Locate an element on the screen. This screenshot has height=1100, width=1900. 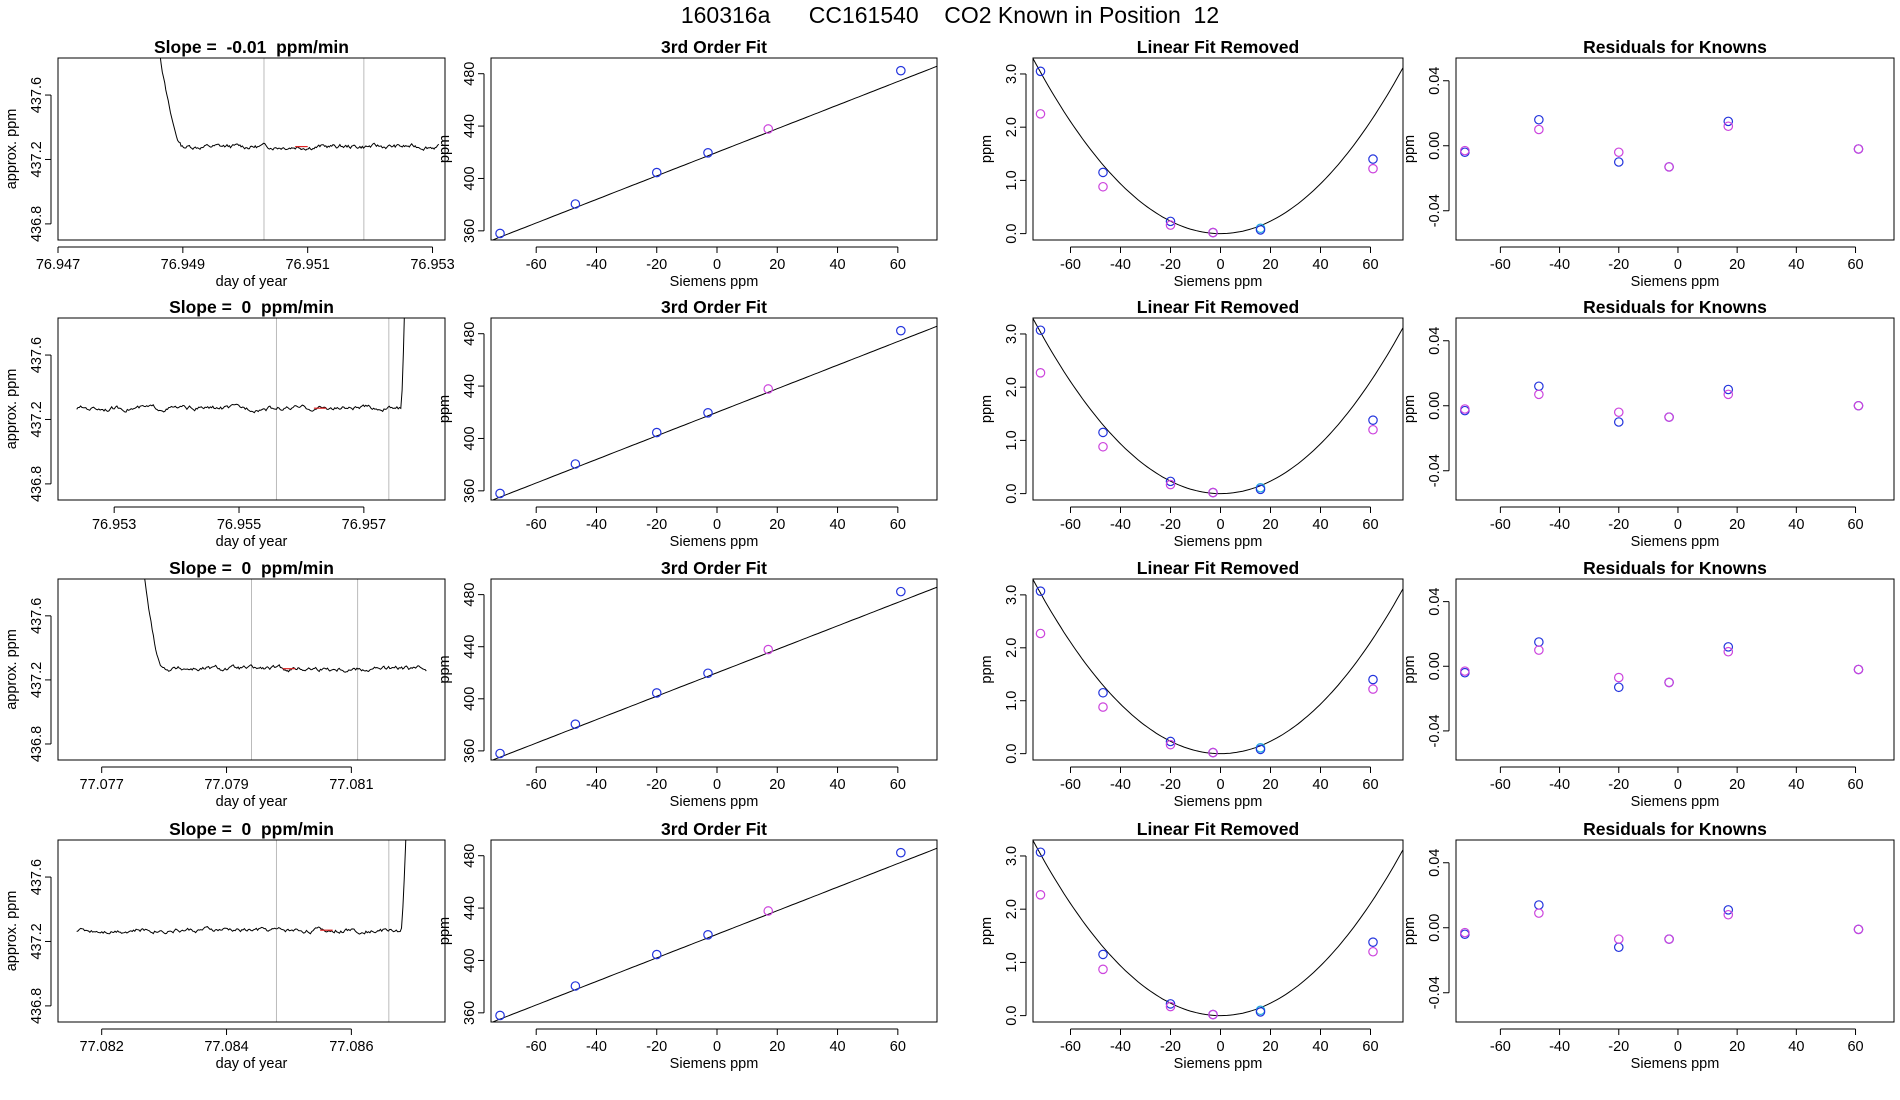
y-tick-label: 480 is located at coordinates (470, 595).